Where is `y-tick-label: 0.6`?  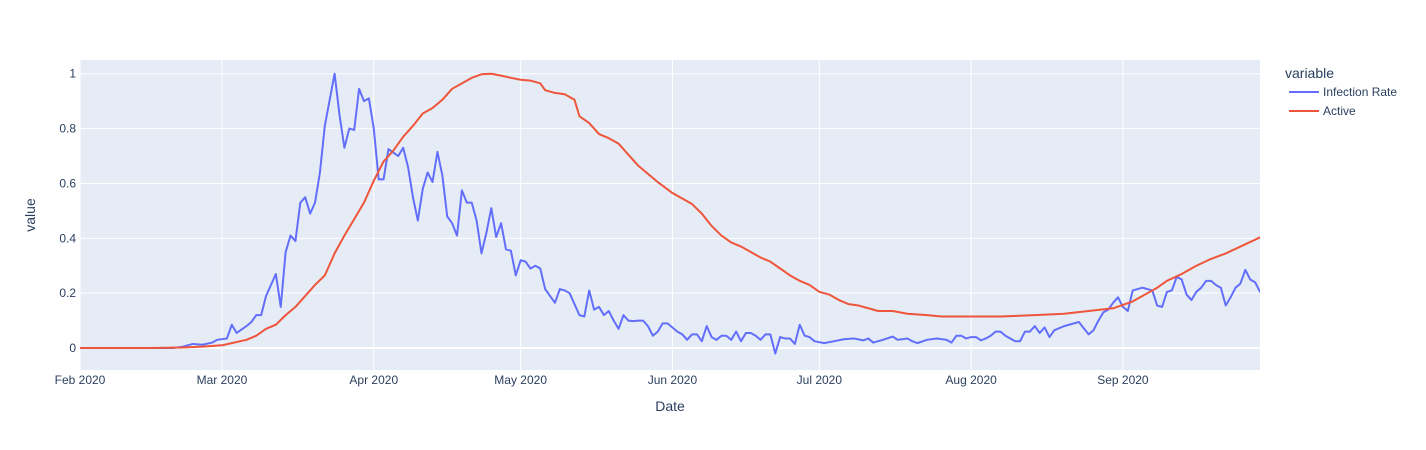 y-tick-label: 0.6 is located at coordinates (67, 183).